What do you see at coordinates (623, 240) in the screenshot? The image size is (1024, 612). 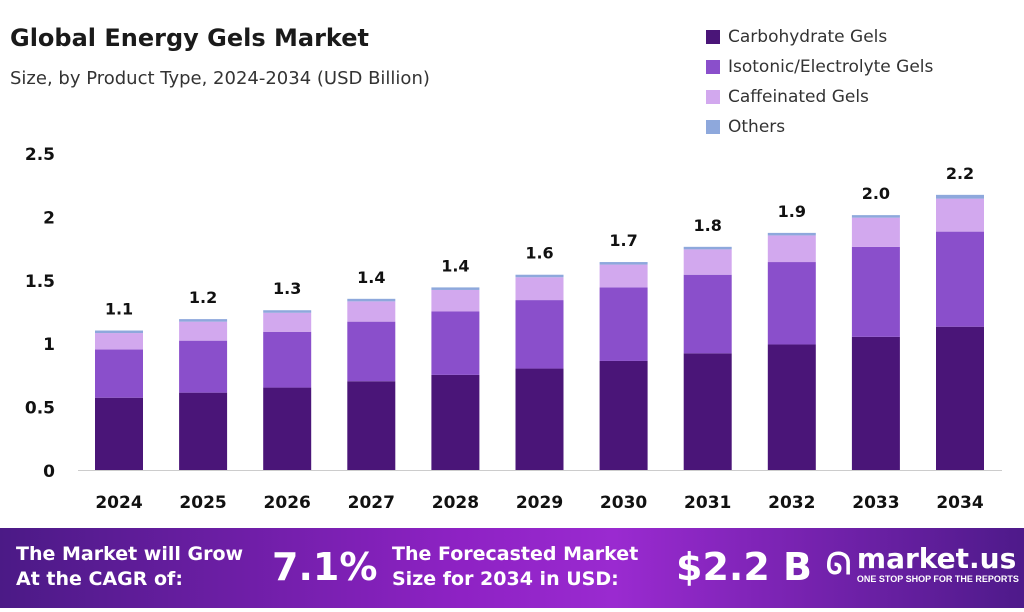 I see `bar-total-label: 1.7` at bounding box center [623, 240].